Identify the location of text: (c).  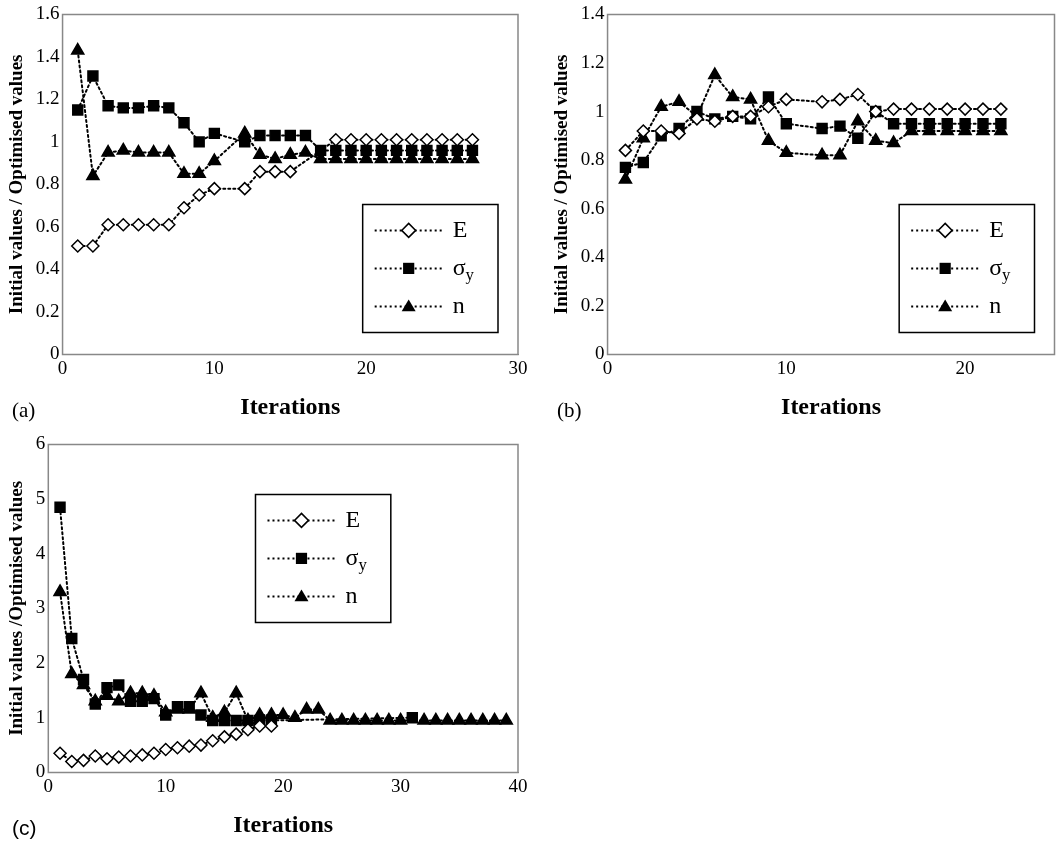
(24, 828).